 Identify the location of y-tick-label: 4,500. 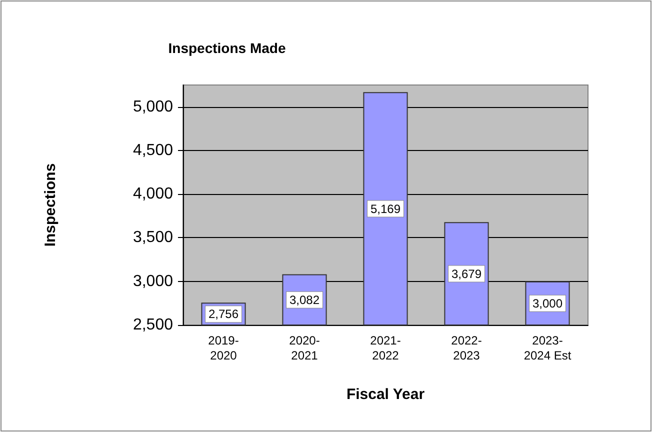
(153, 150).